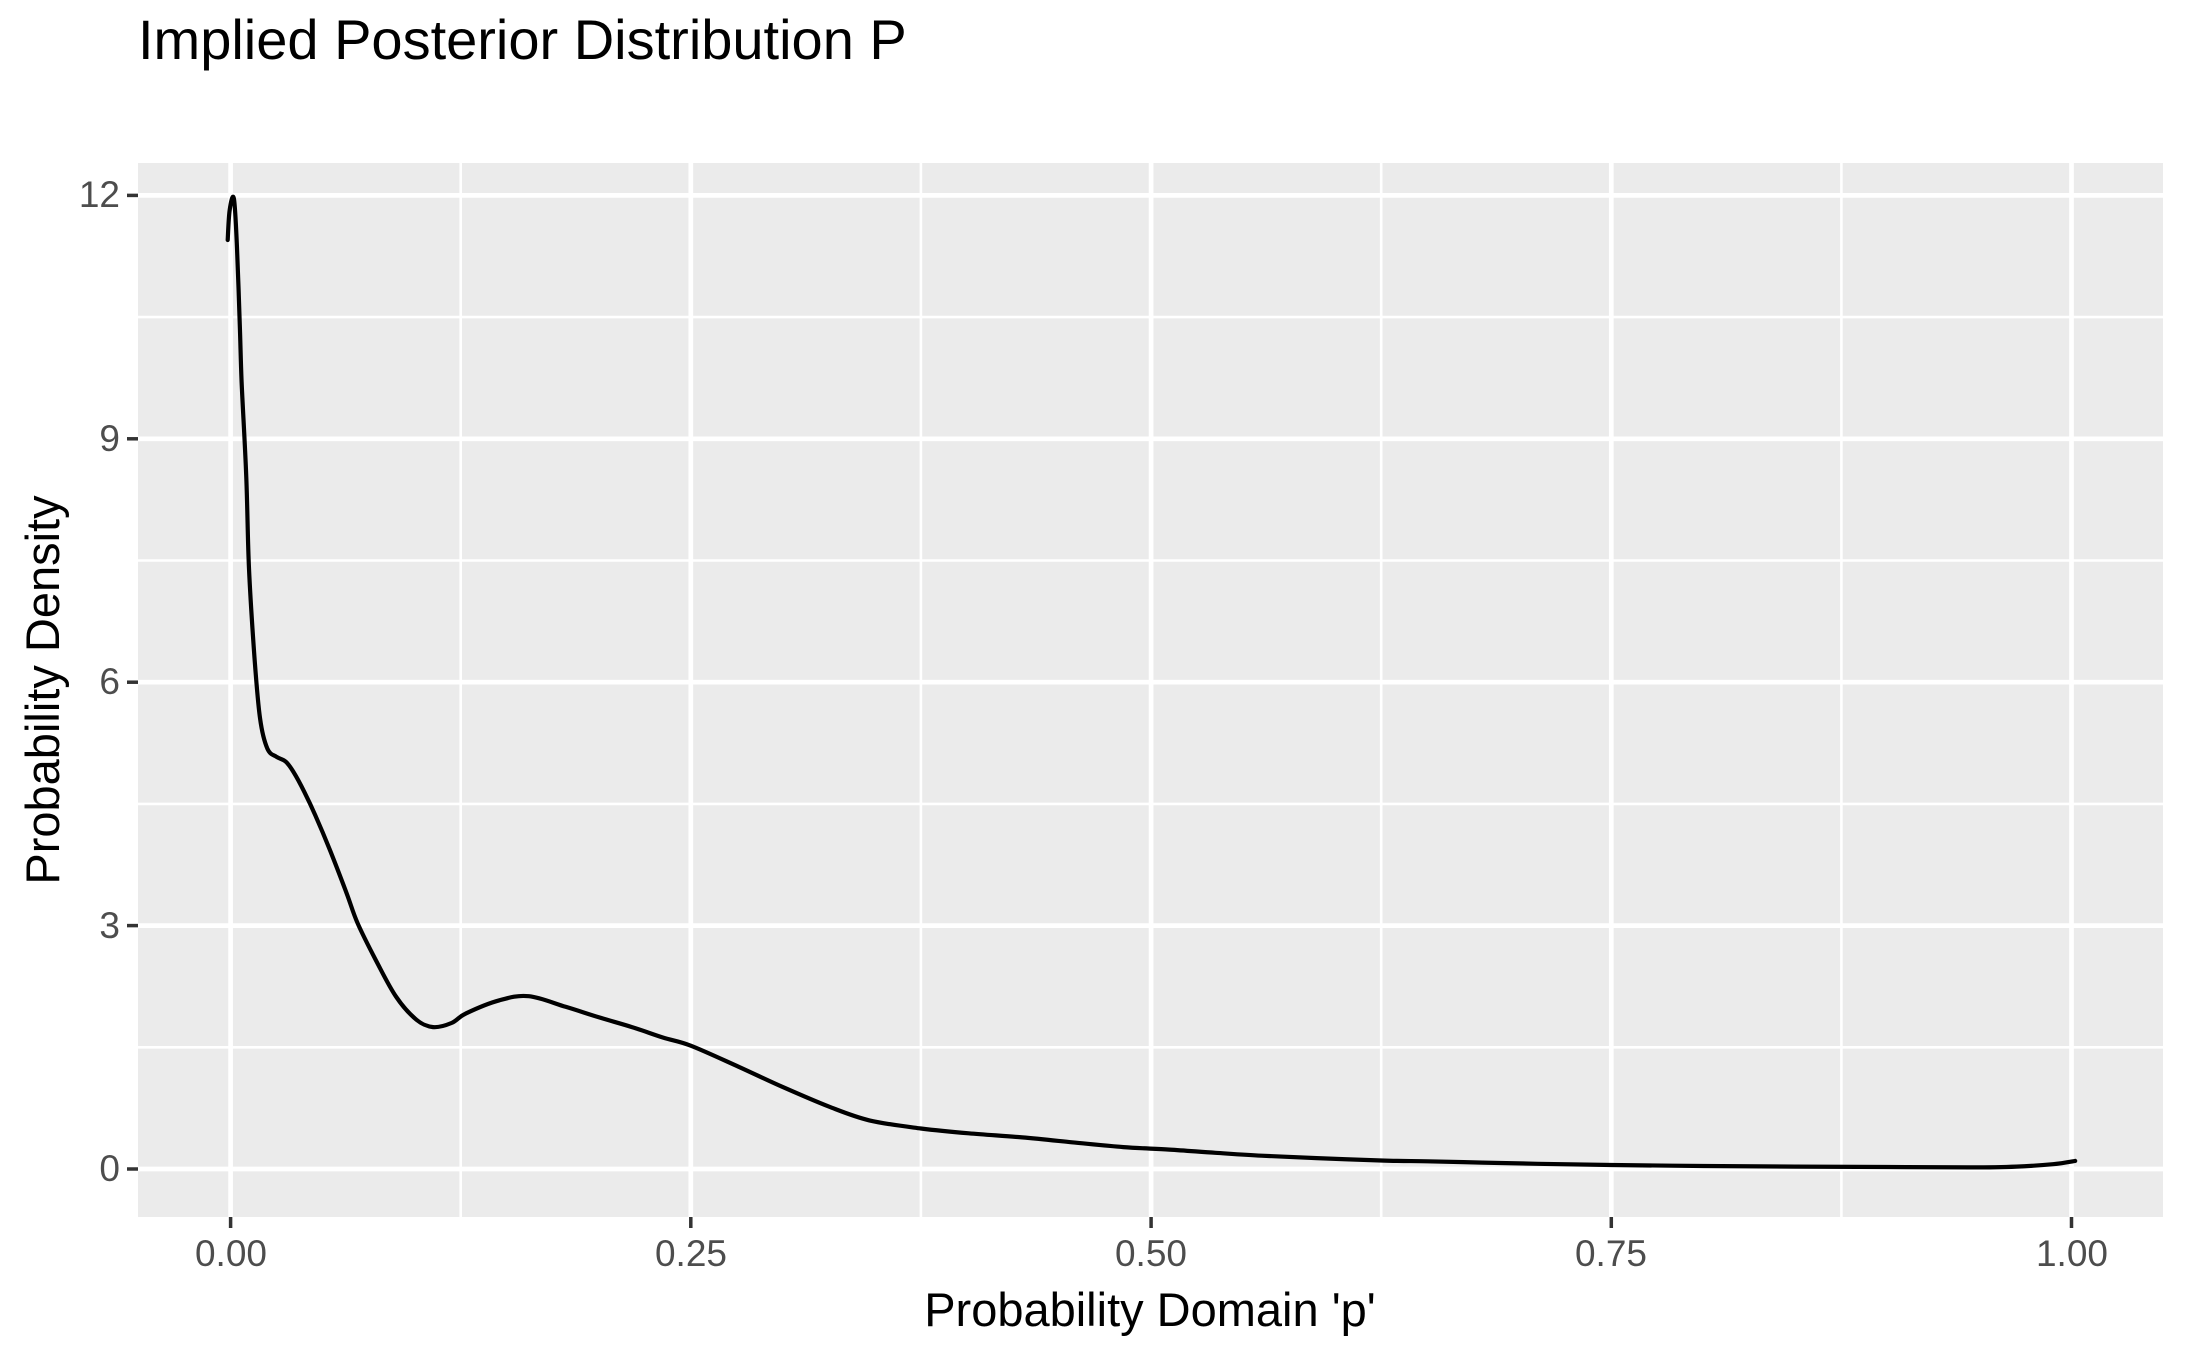  What do you see at coordinates (690, 1253) in the screenshot?
I see `x-tick-label-0.25: 0.25` at bounding box center [690, 1253].